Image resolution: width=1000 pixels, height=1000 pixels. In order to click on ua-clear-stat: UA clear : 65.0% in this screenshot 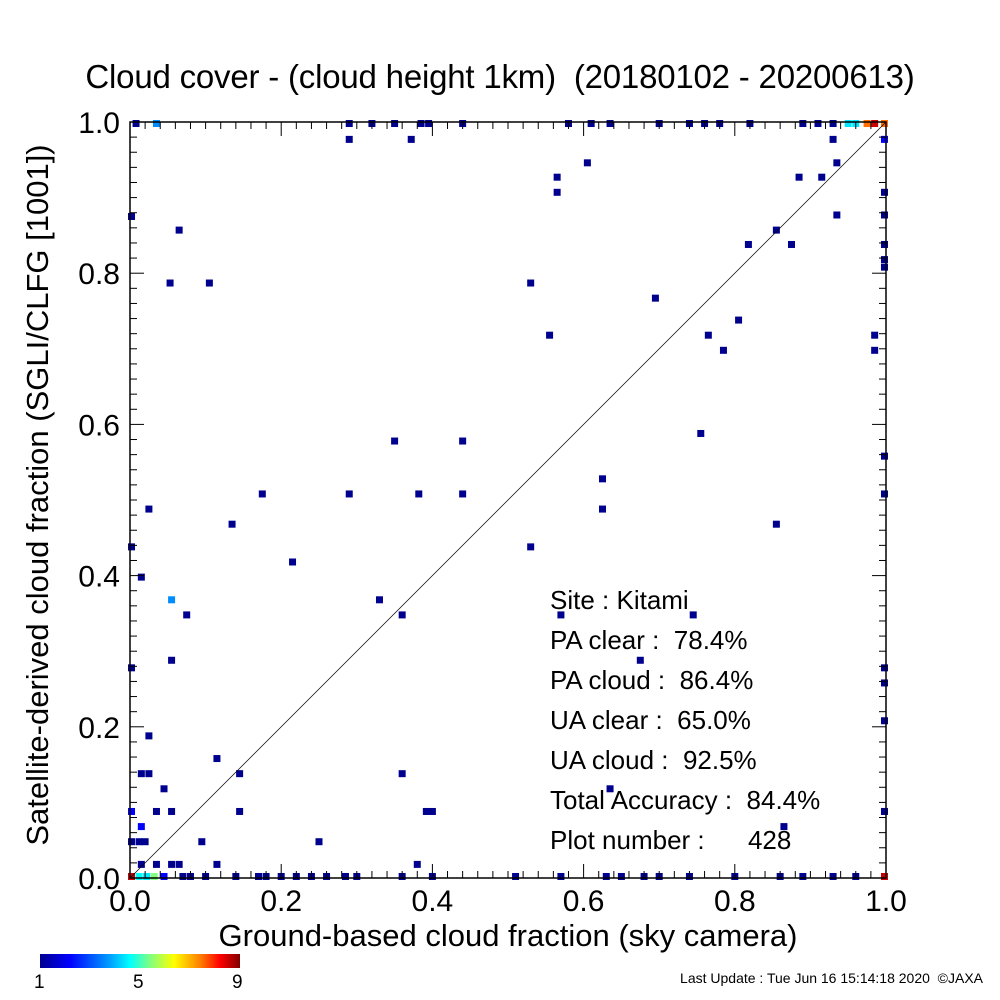, I will do `click(650, 720)`.